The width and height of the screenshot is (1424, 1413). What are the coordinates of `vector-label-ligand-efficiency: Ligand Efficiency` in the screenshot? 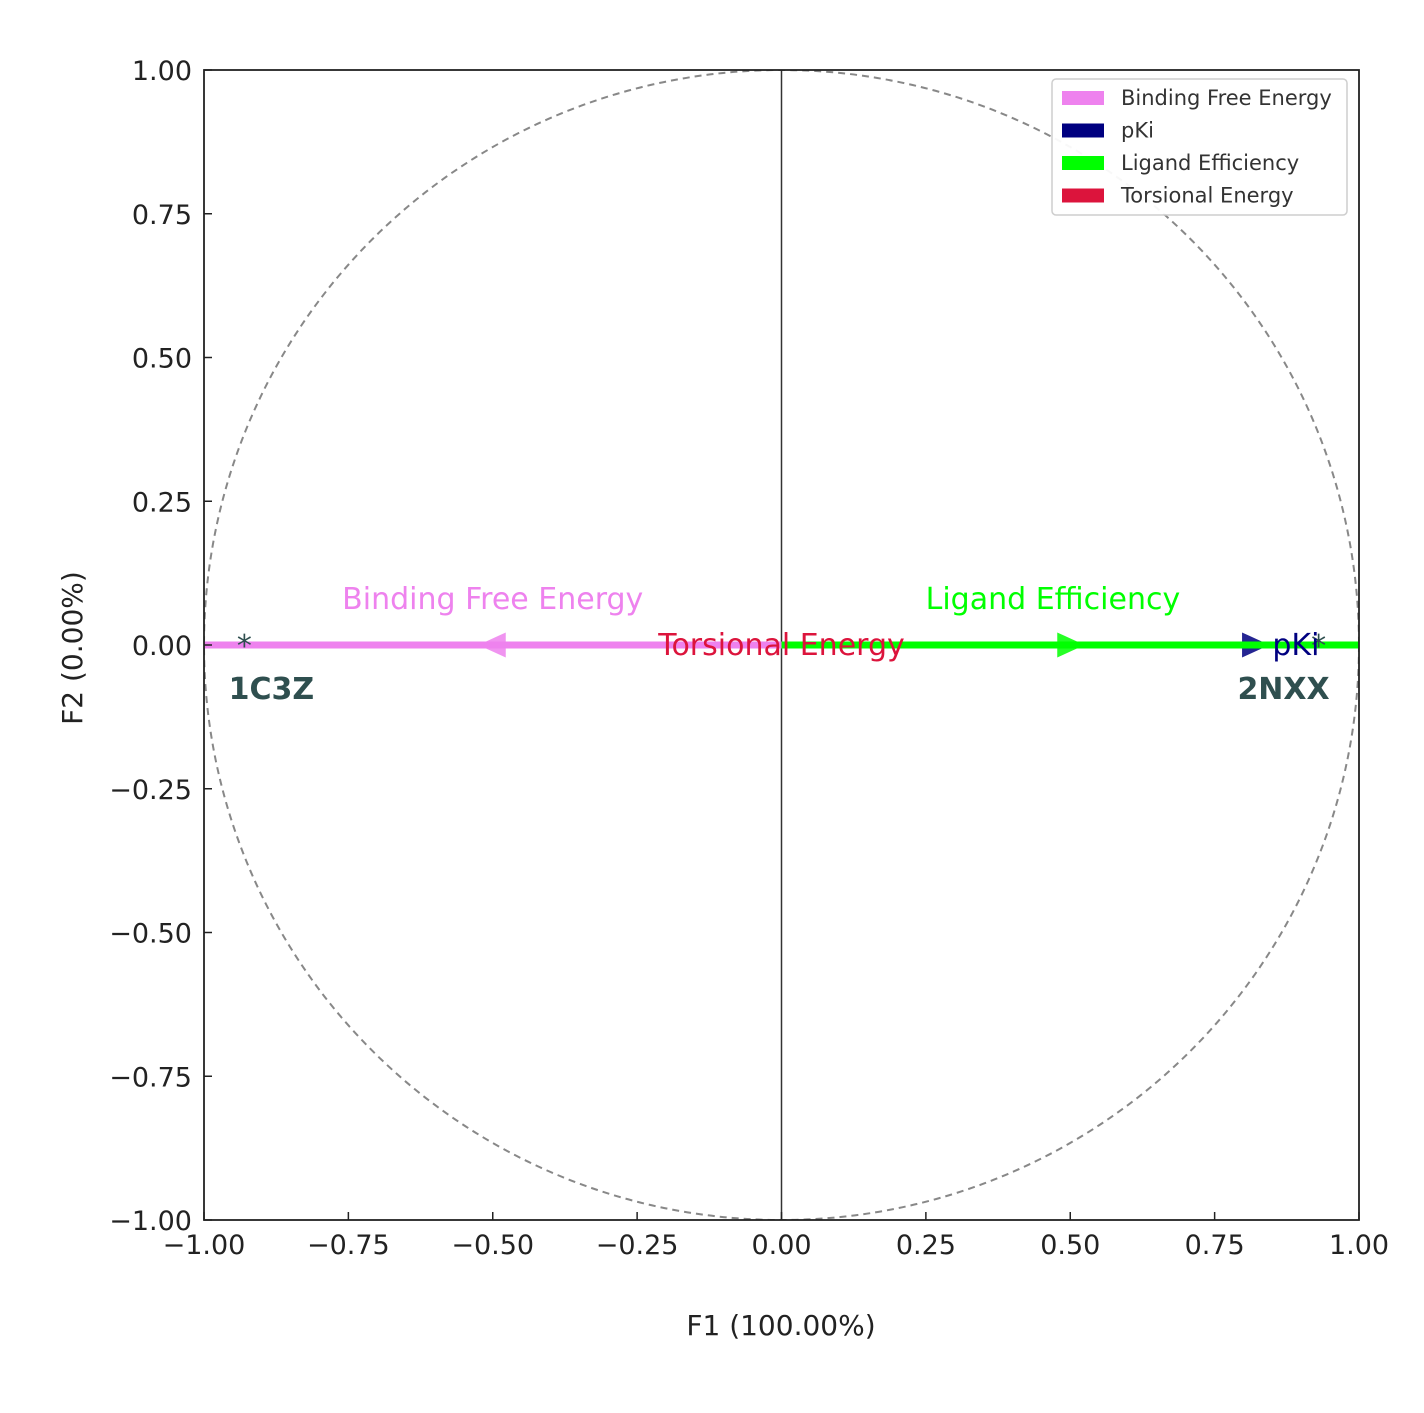 It's located at (1053, 599).